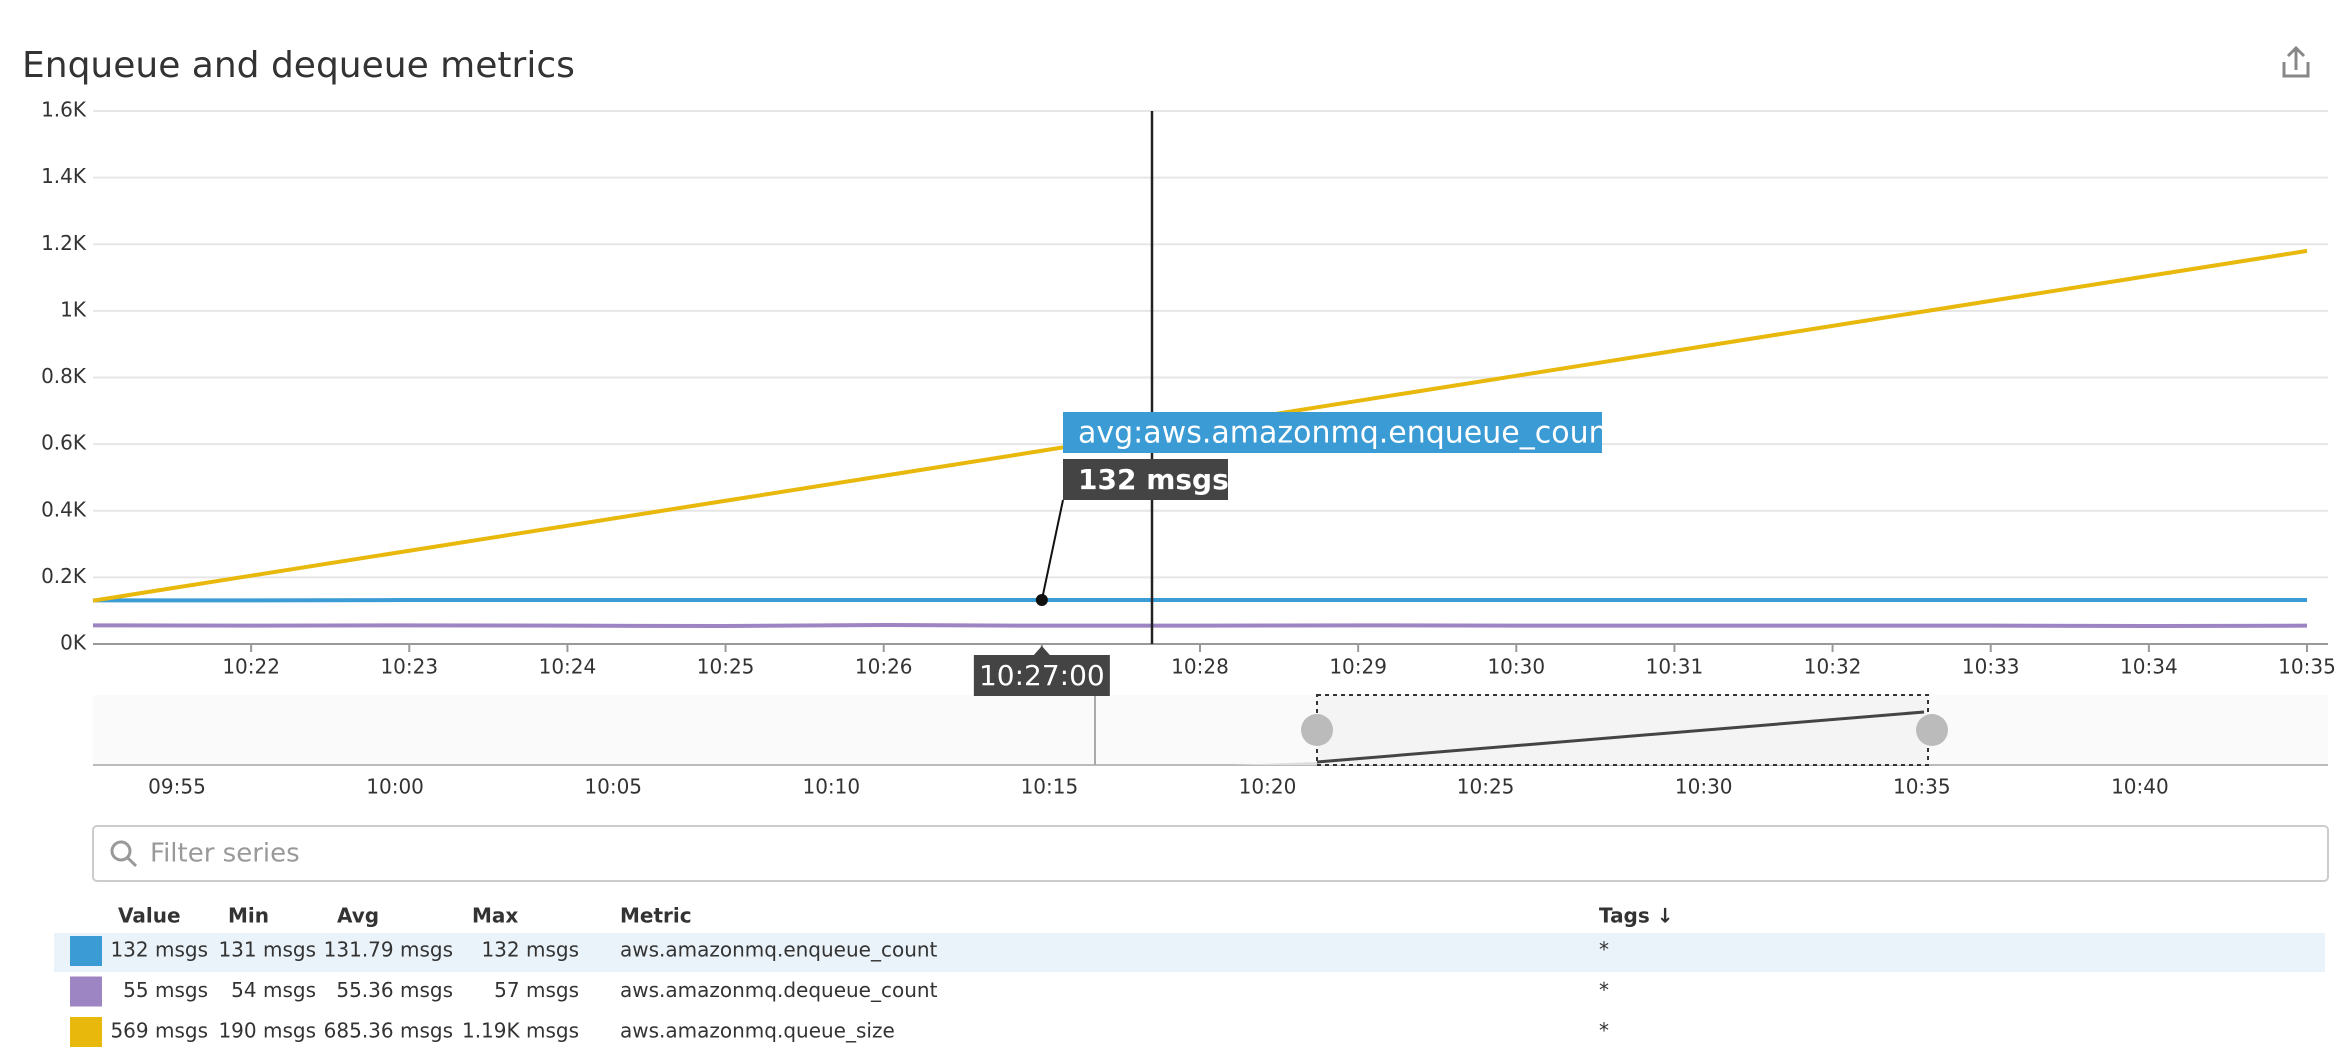  What do you see at coordinates (251, 667) in the screenshot?
I see `x-tick-label: 10:22` at bounding box center [251, 667].